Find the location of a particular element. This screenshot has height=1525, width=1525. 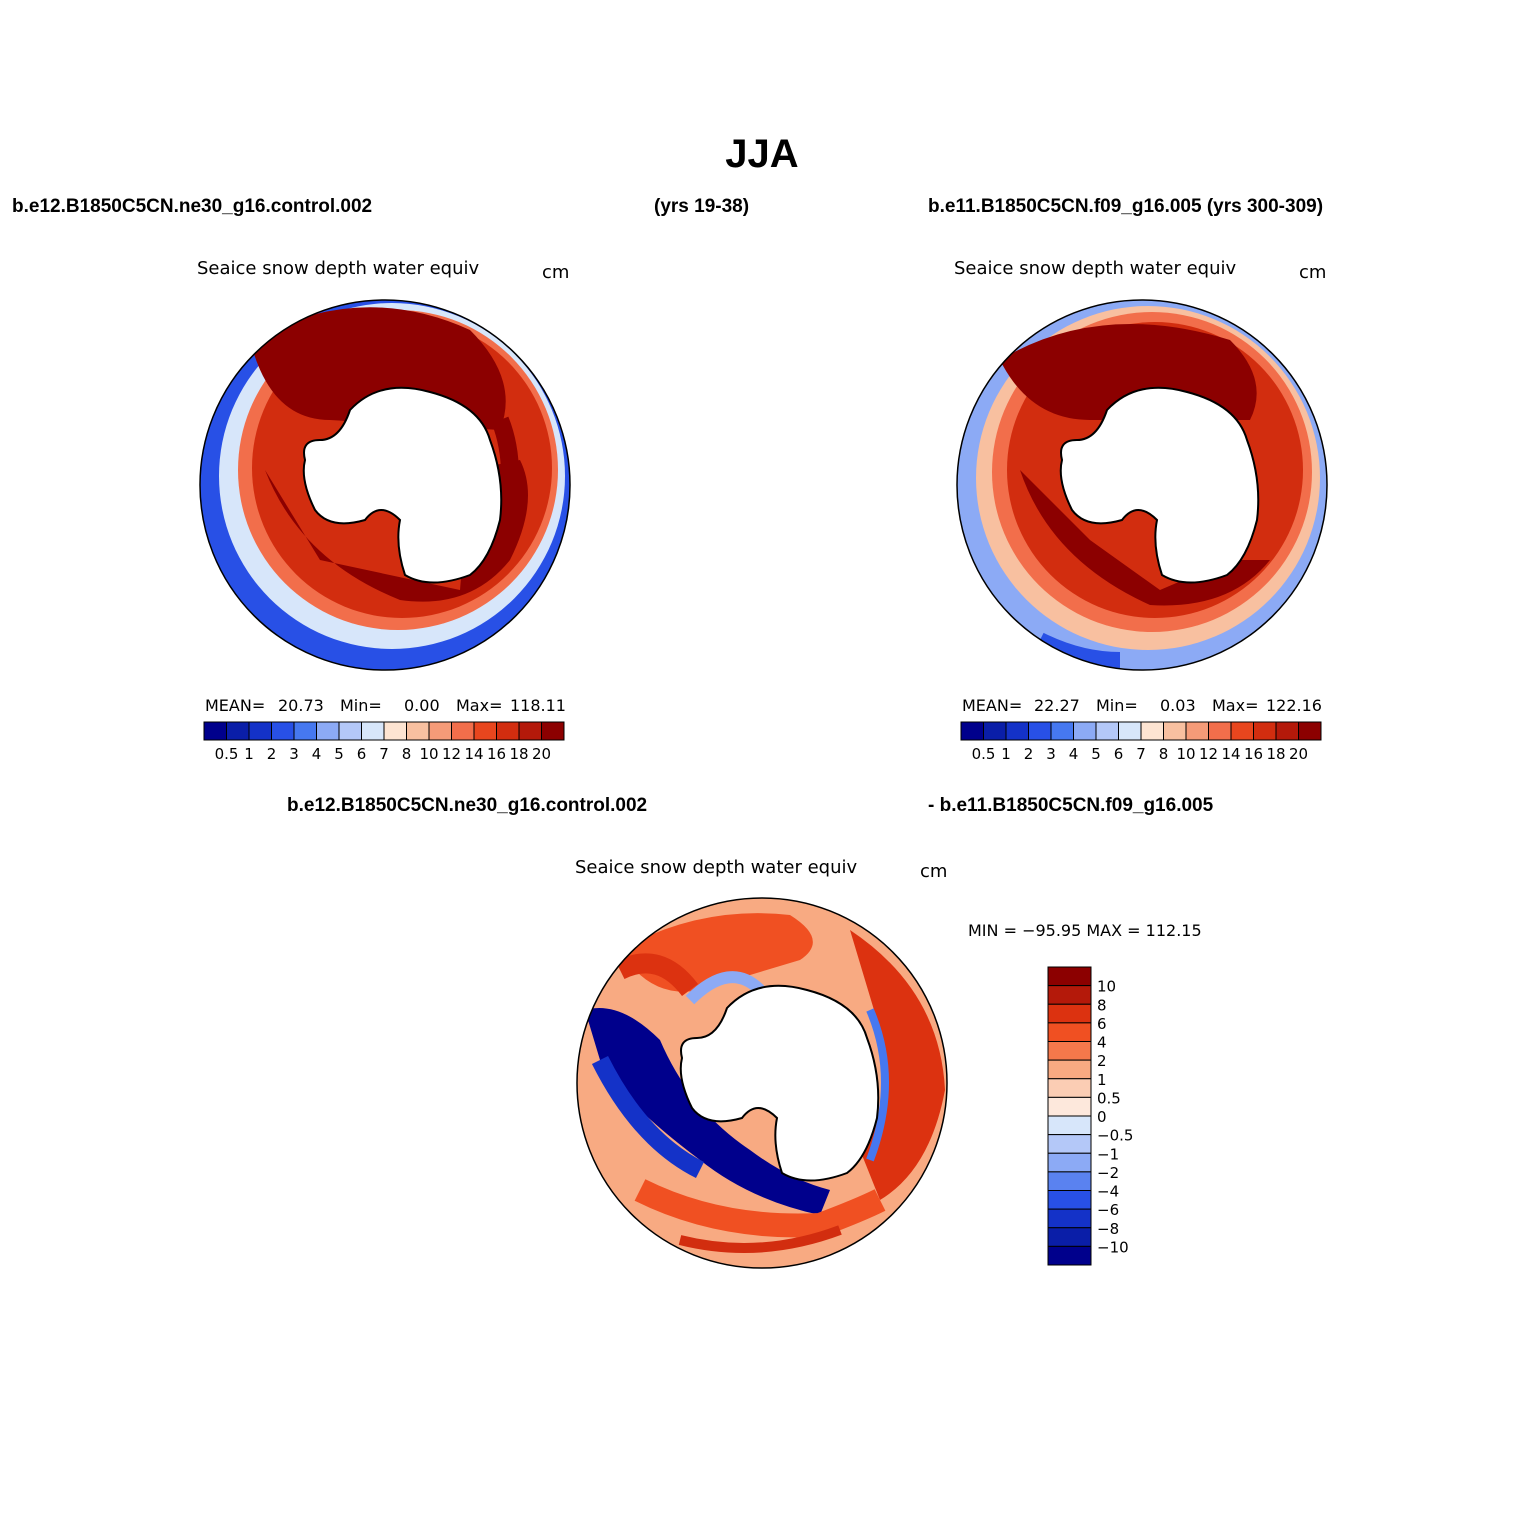

panel1-min-value: 0.00 is located at coordinates (422, 705).